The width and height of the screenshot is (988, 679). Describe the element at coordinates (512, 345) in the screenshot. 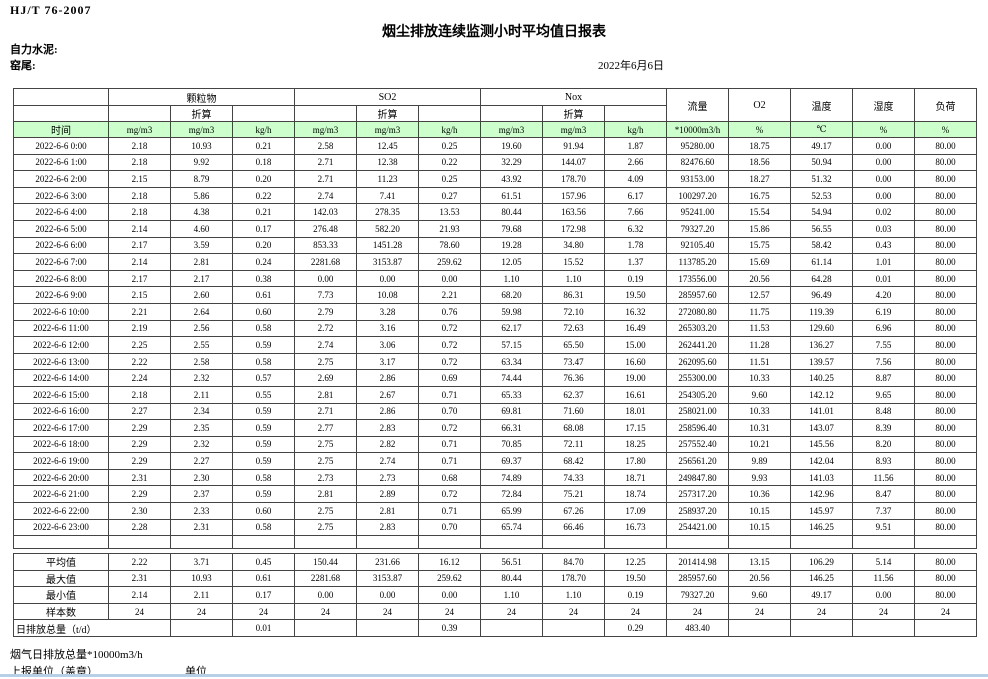

I see `value-cell: 57.15` at that location.